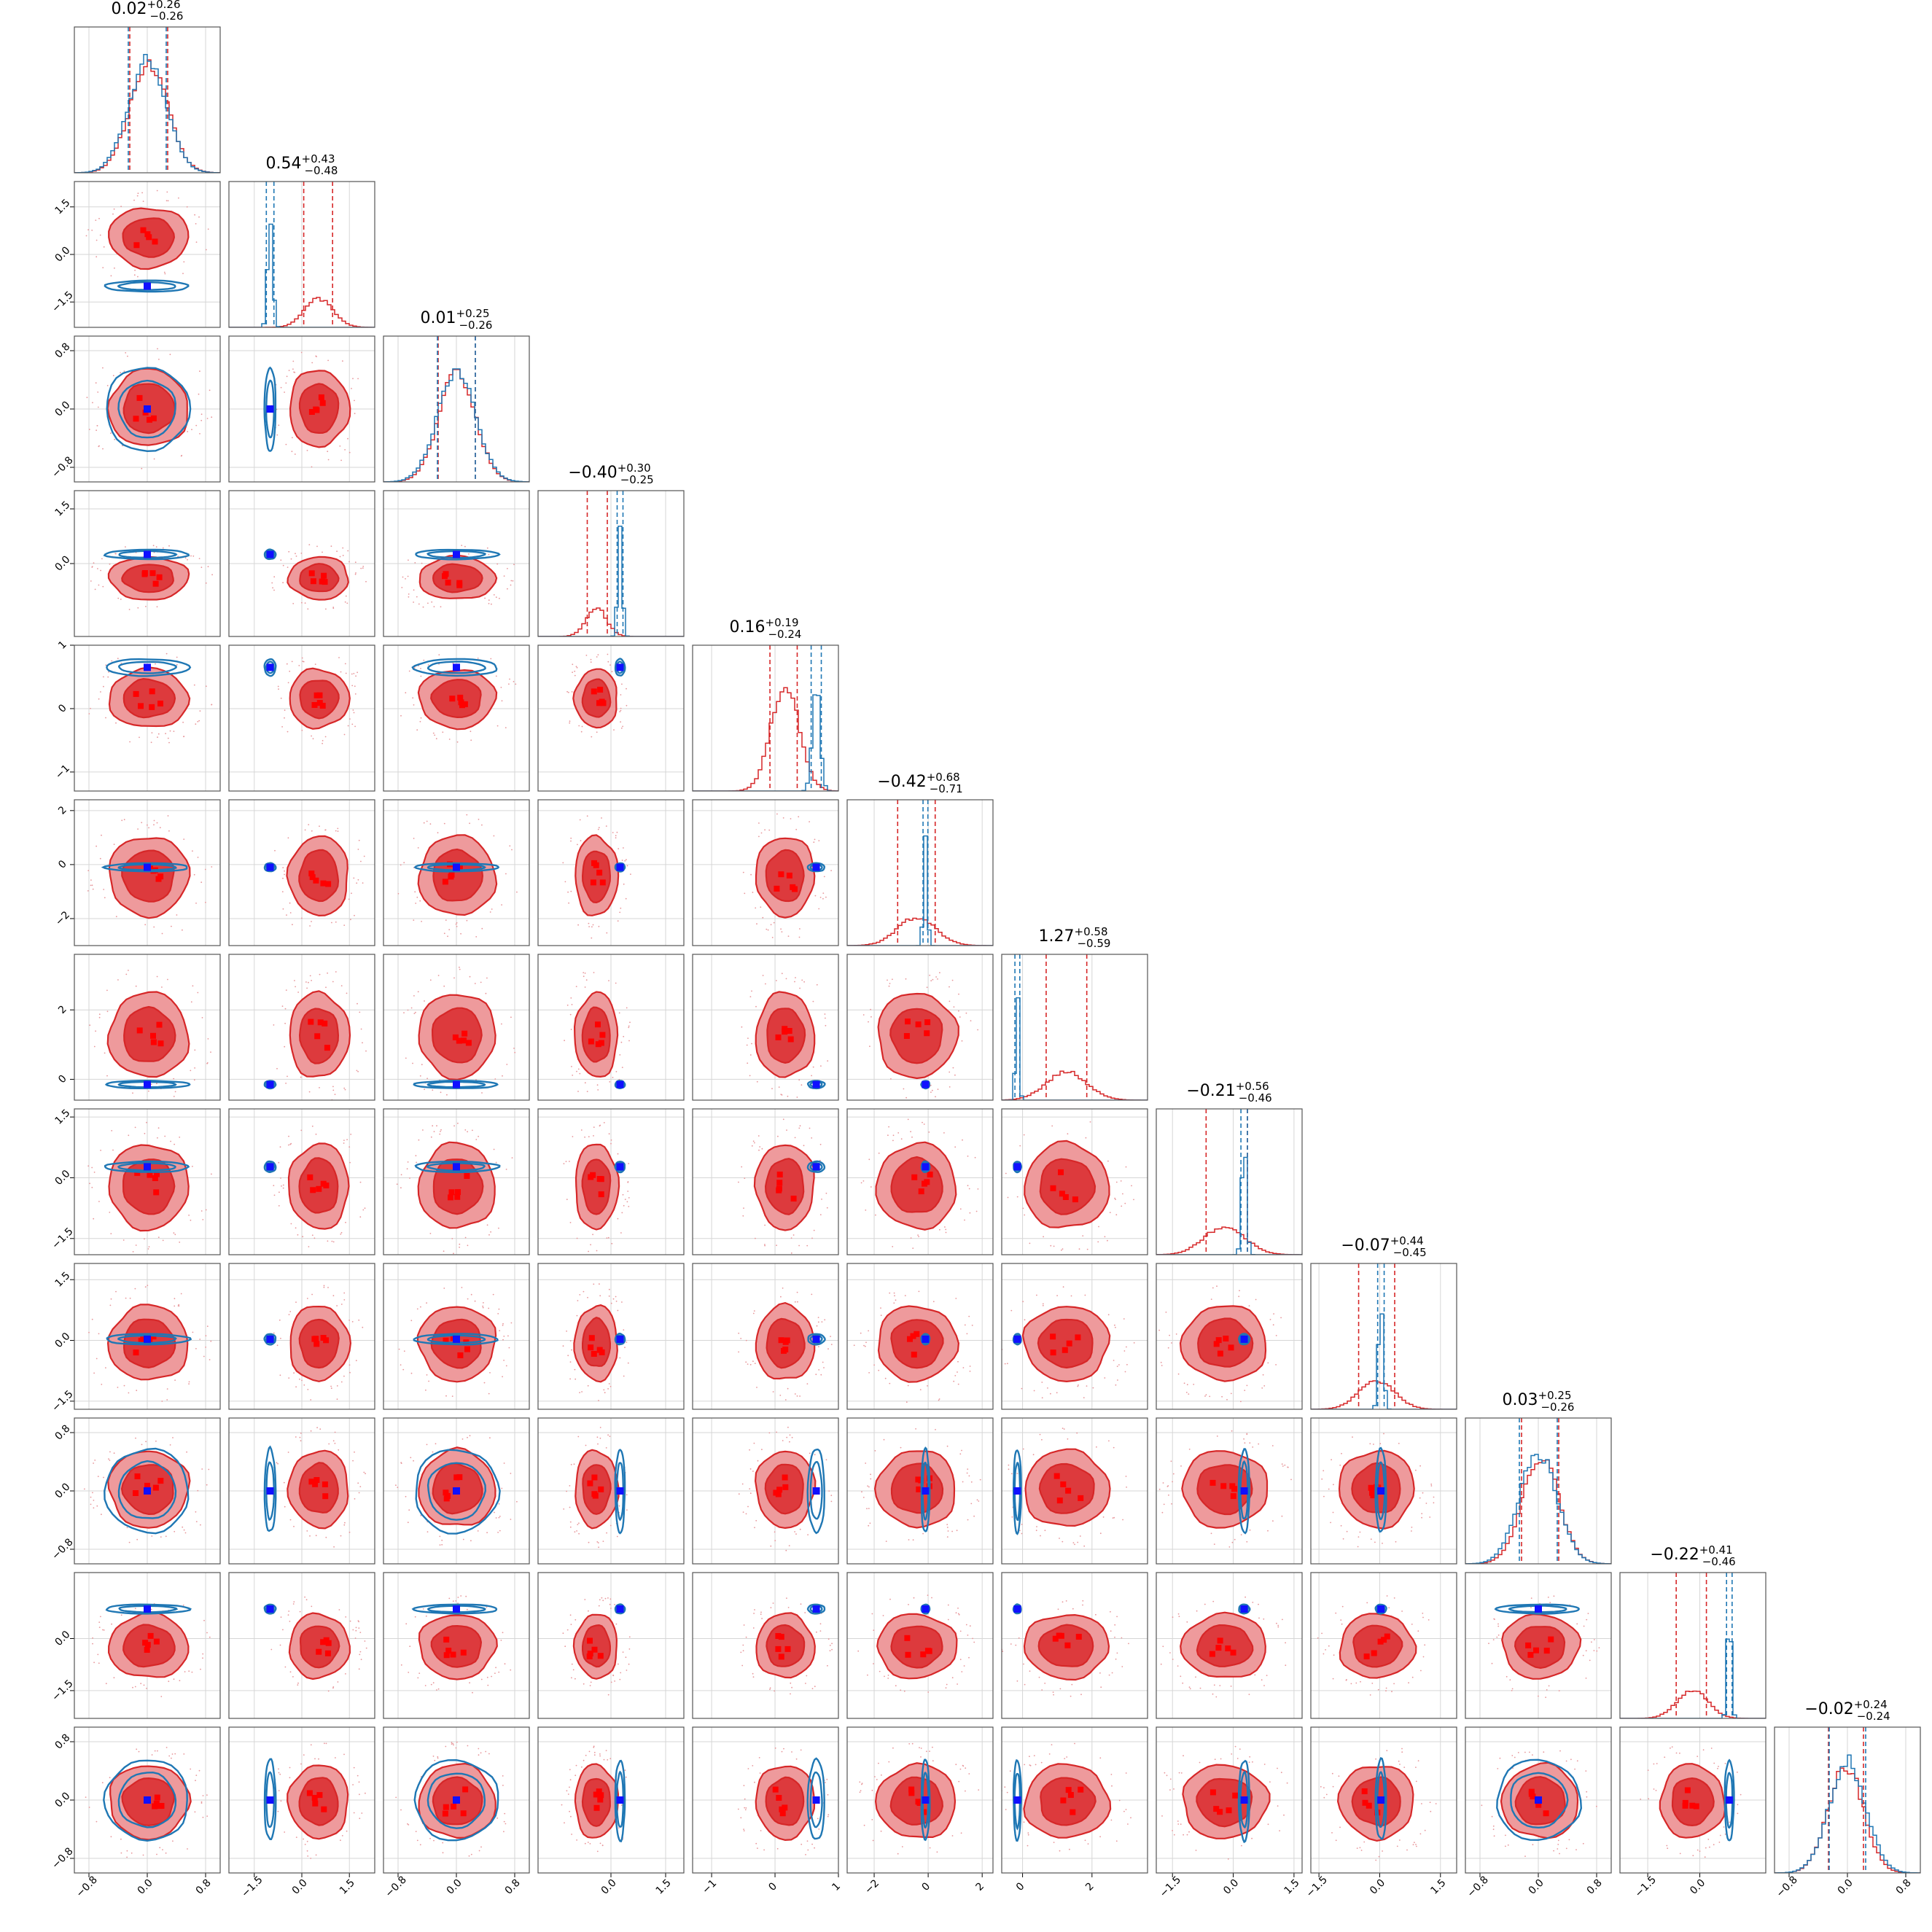 This screenshot has width=1932, height=1932. Describe the element at coordinates (62, 563) in the screenshot. I see `y-tick-label: 0.0` at that location.